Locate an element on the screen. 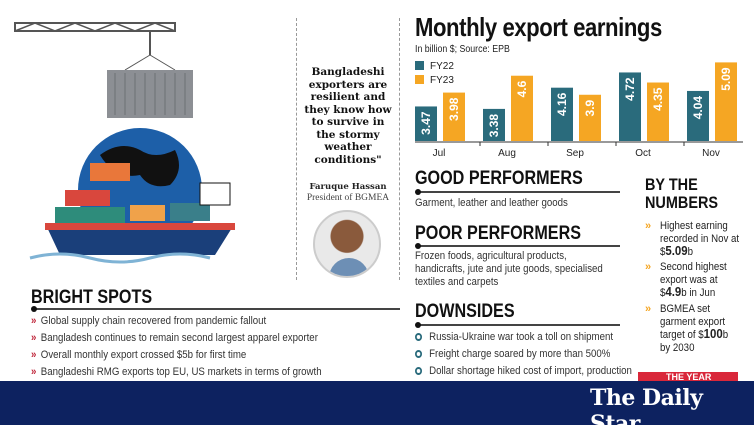 The image size is (754, 437). good-rule is located at coordinates (517, 192).